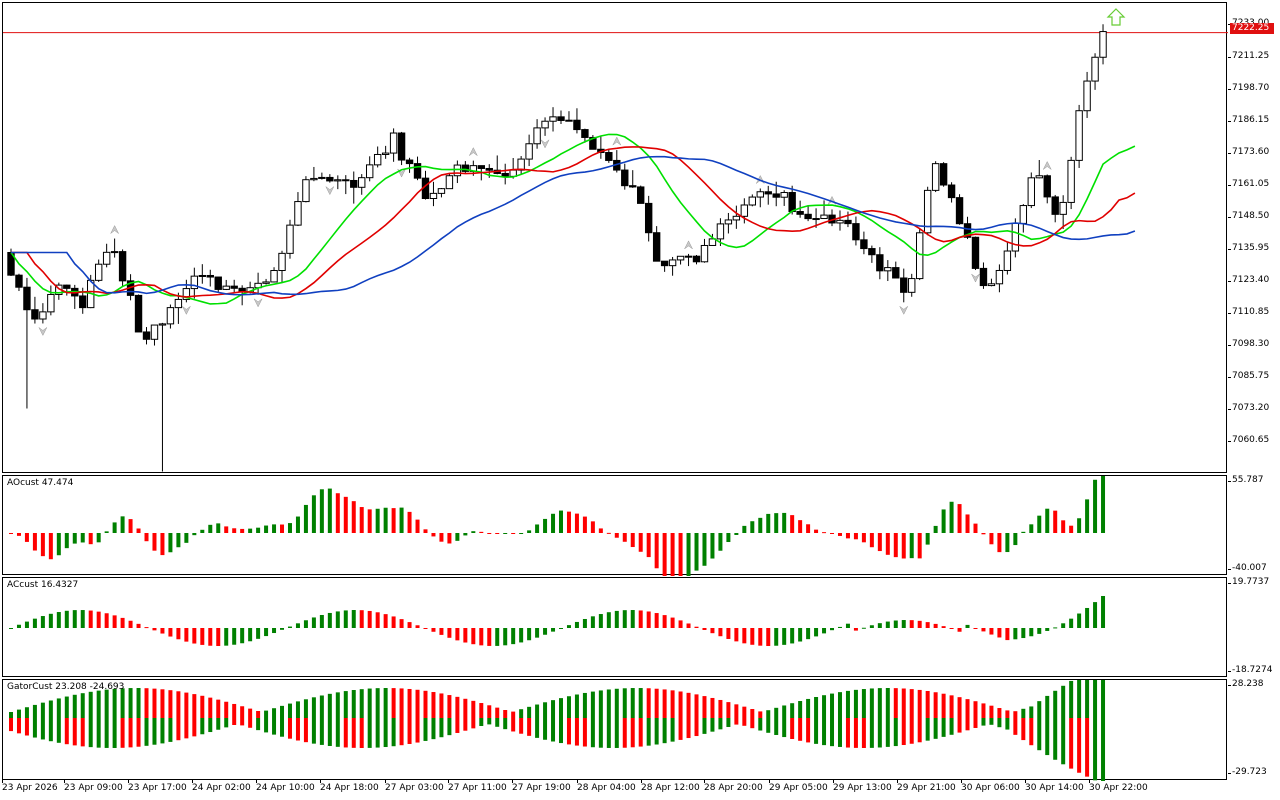  Describe the element at coordinates (1248, 408) in the screenshot. I see `price-tick: 7073.20` at that location.